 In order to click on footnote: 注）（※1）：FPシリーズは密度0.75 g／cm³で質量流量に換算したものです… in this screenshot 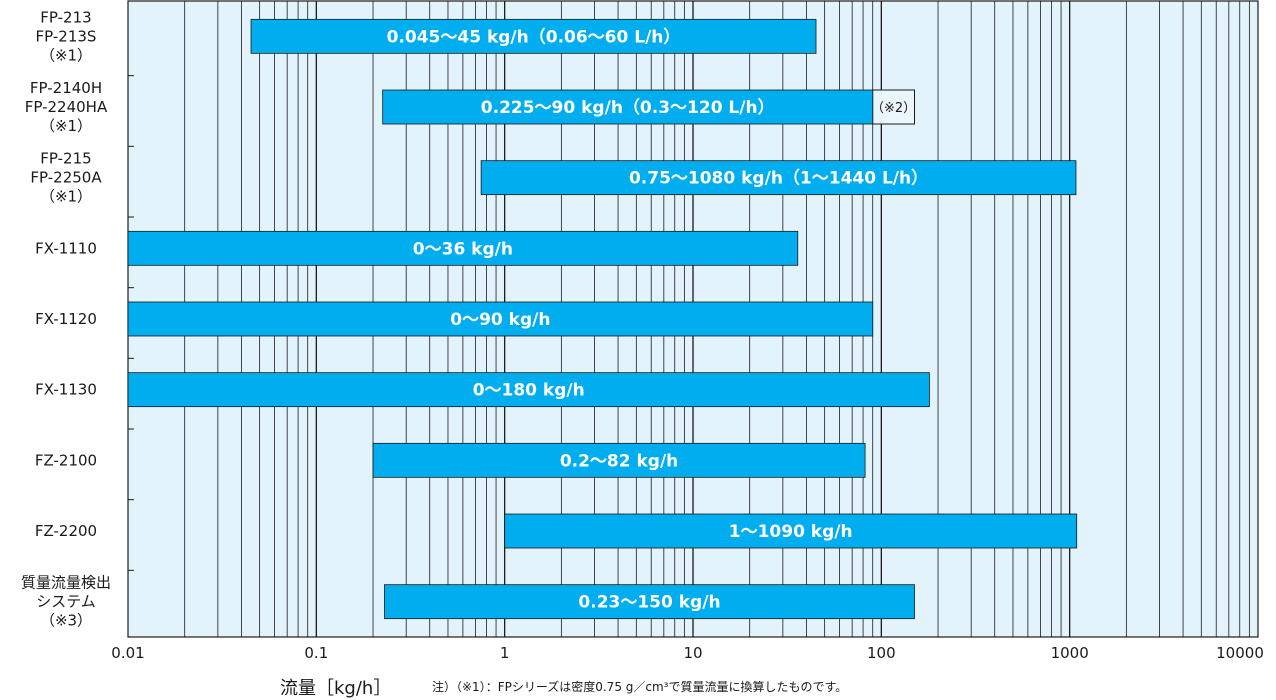, I will do `click(640, 687)`.